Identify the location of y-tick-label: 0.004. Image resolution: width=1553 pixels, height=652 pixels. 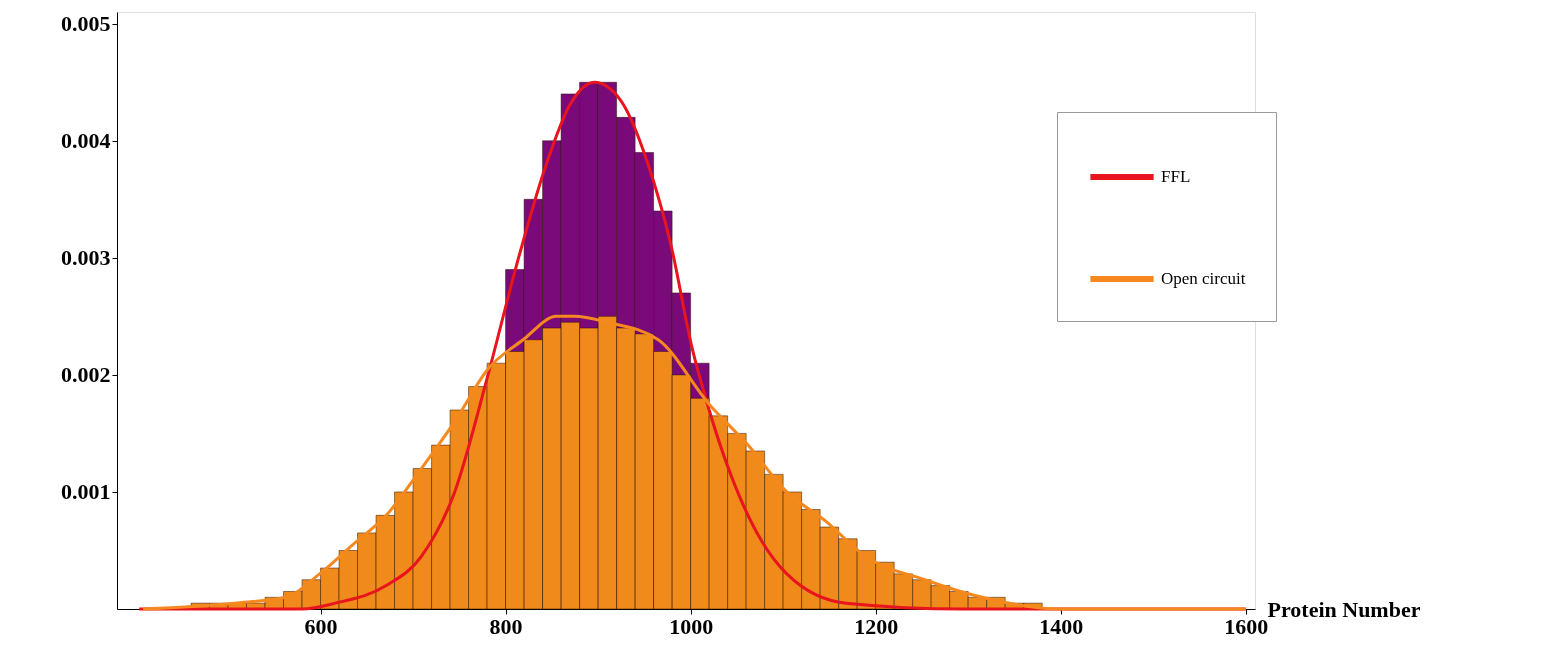
(86, 141).